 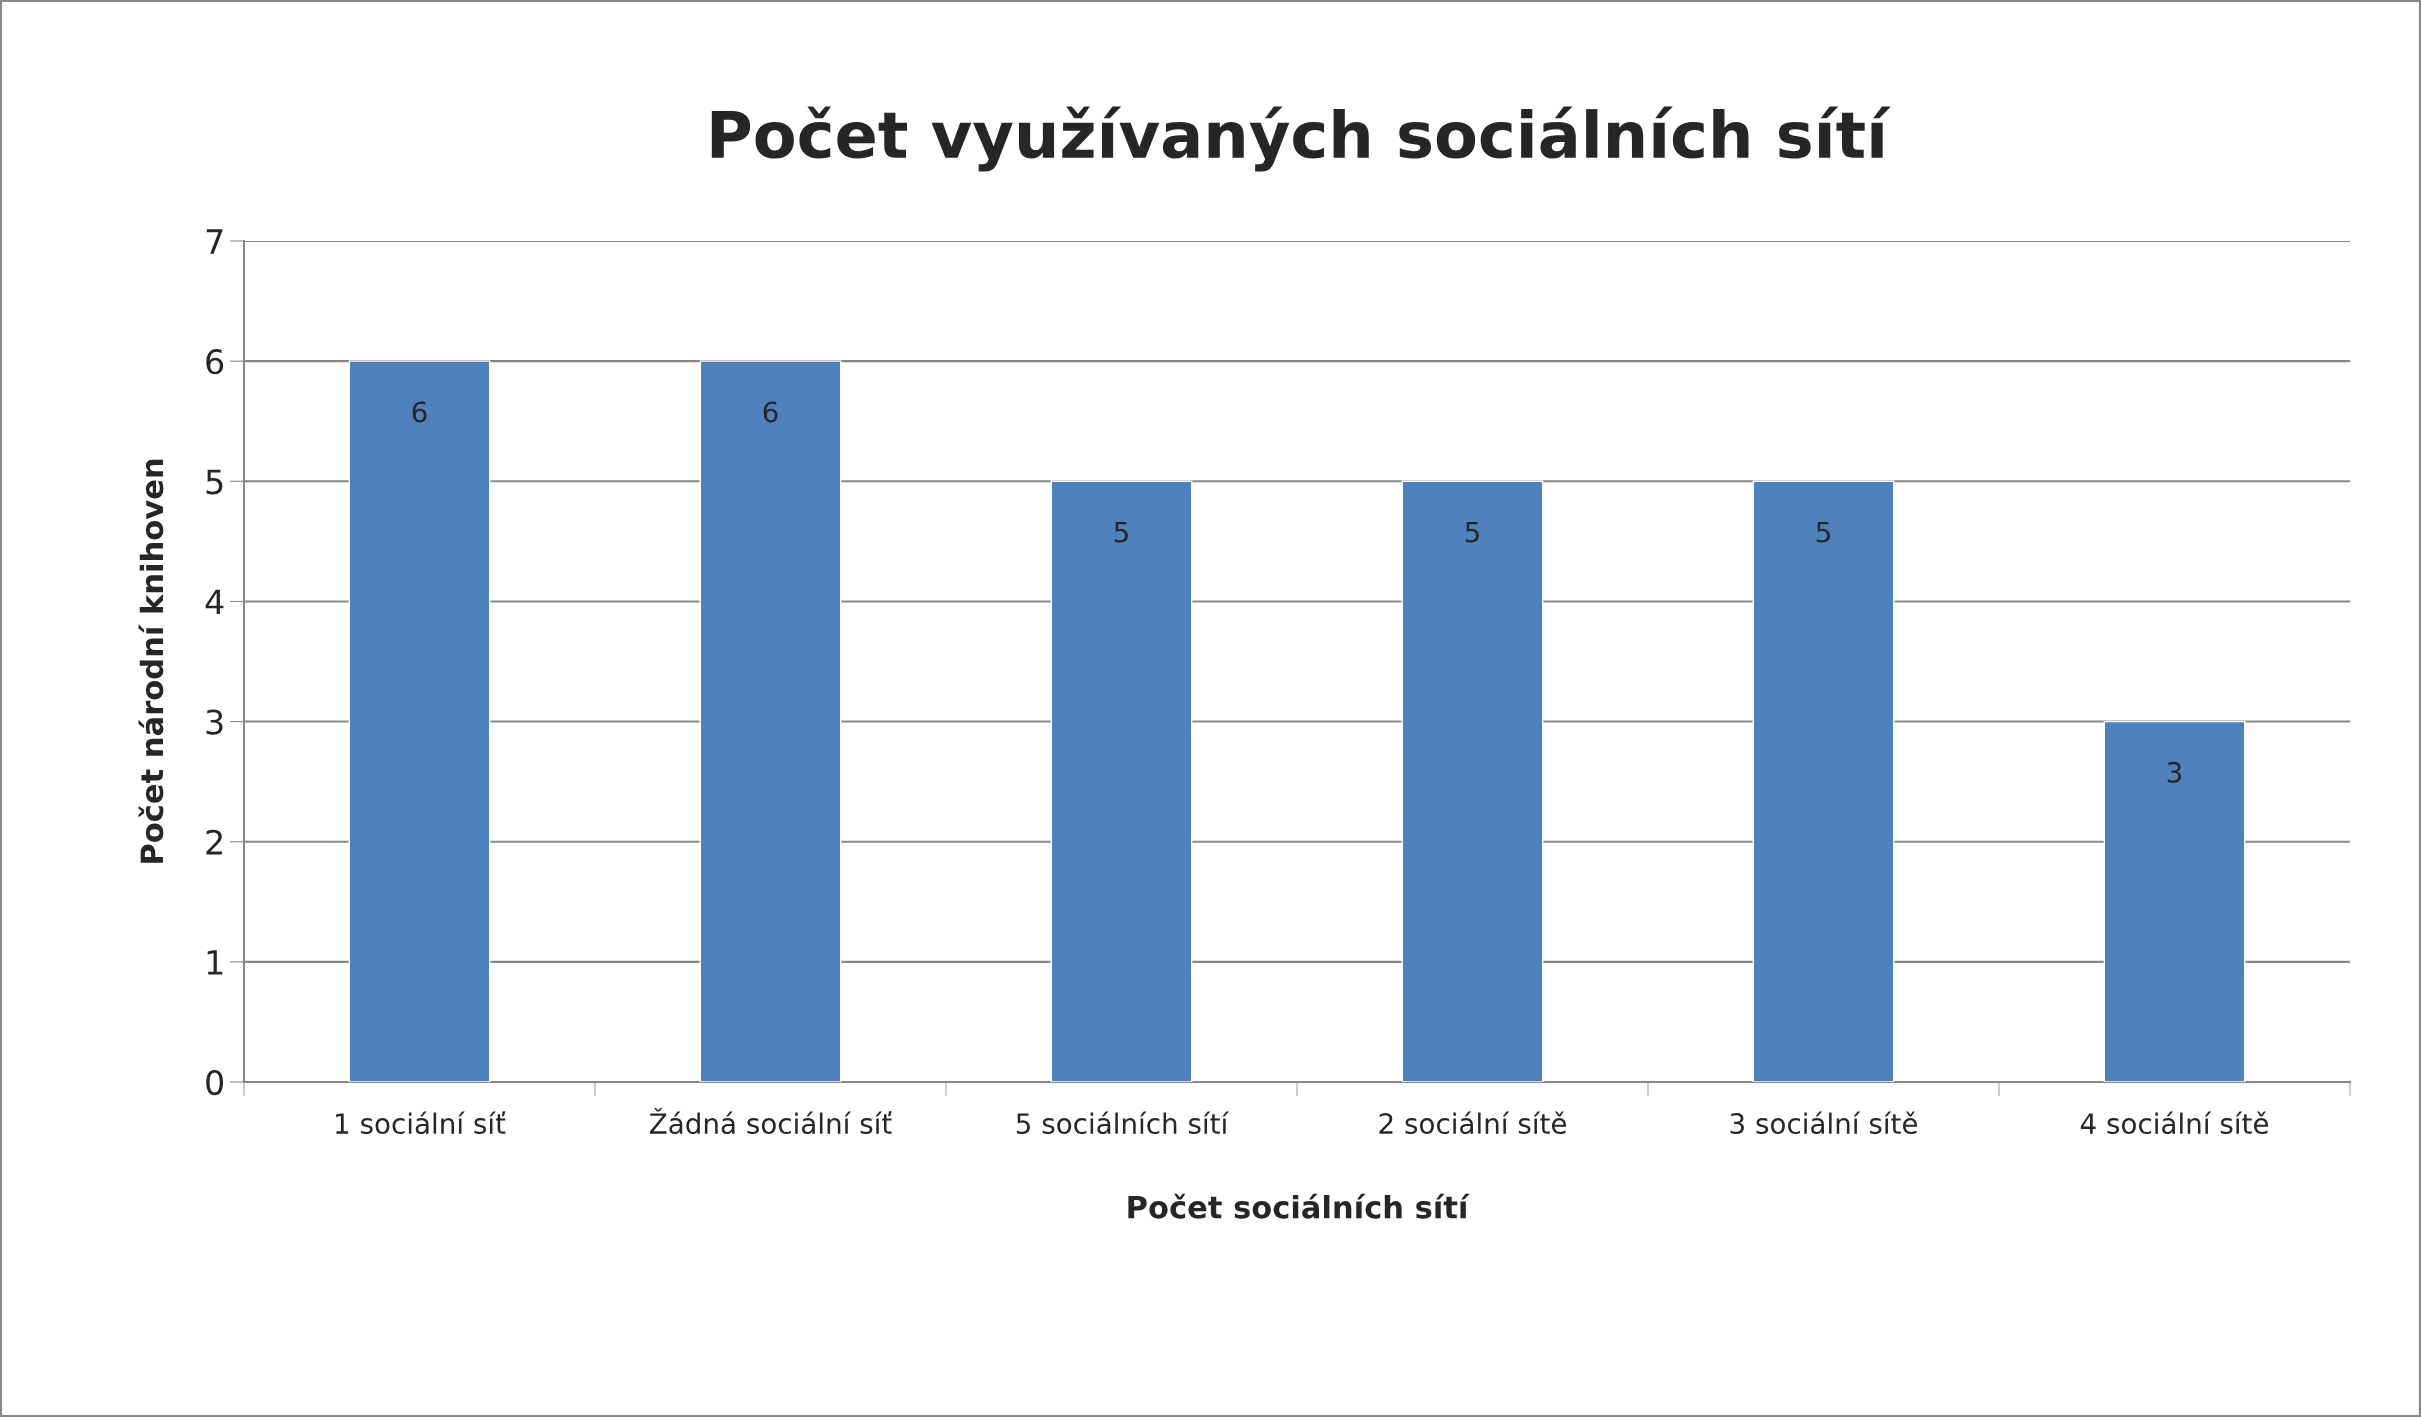 What do you see at coordinates (215, 962) in the screenshot?
I see `y-tick-label: 1` at bounding box center [215, 962].